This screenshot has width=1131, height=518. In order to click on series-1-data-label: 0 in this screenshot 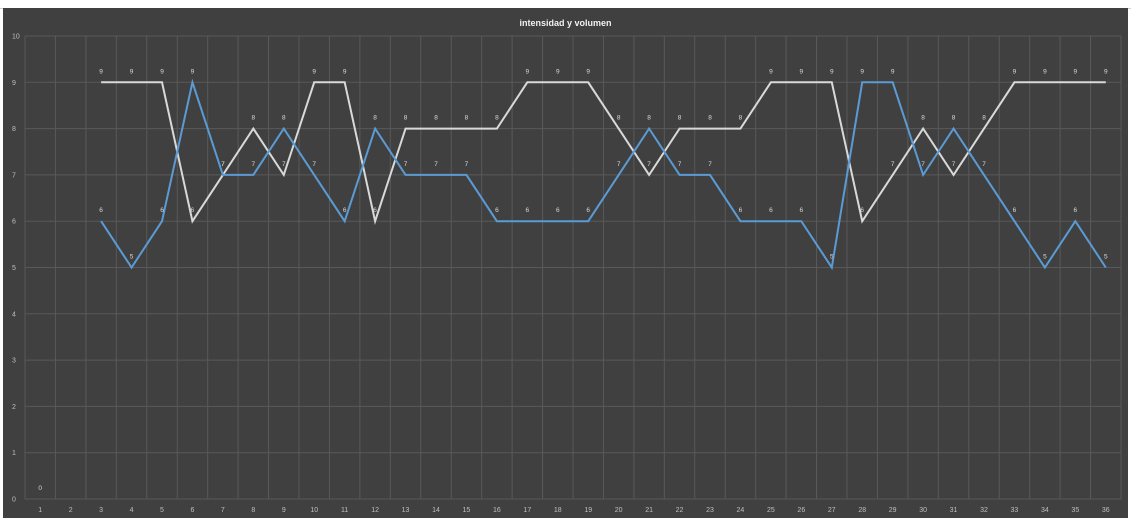, I will do `click(40, 488)`.